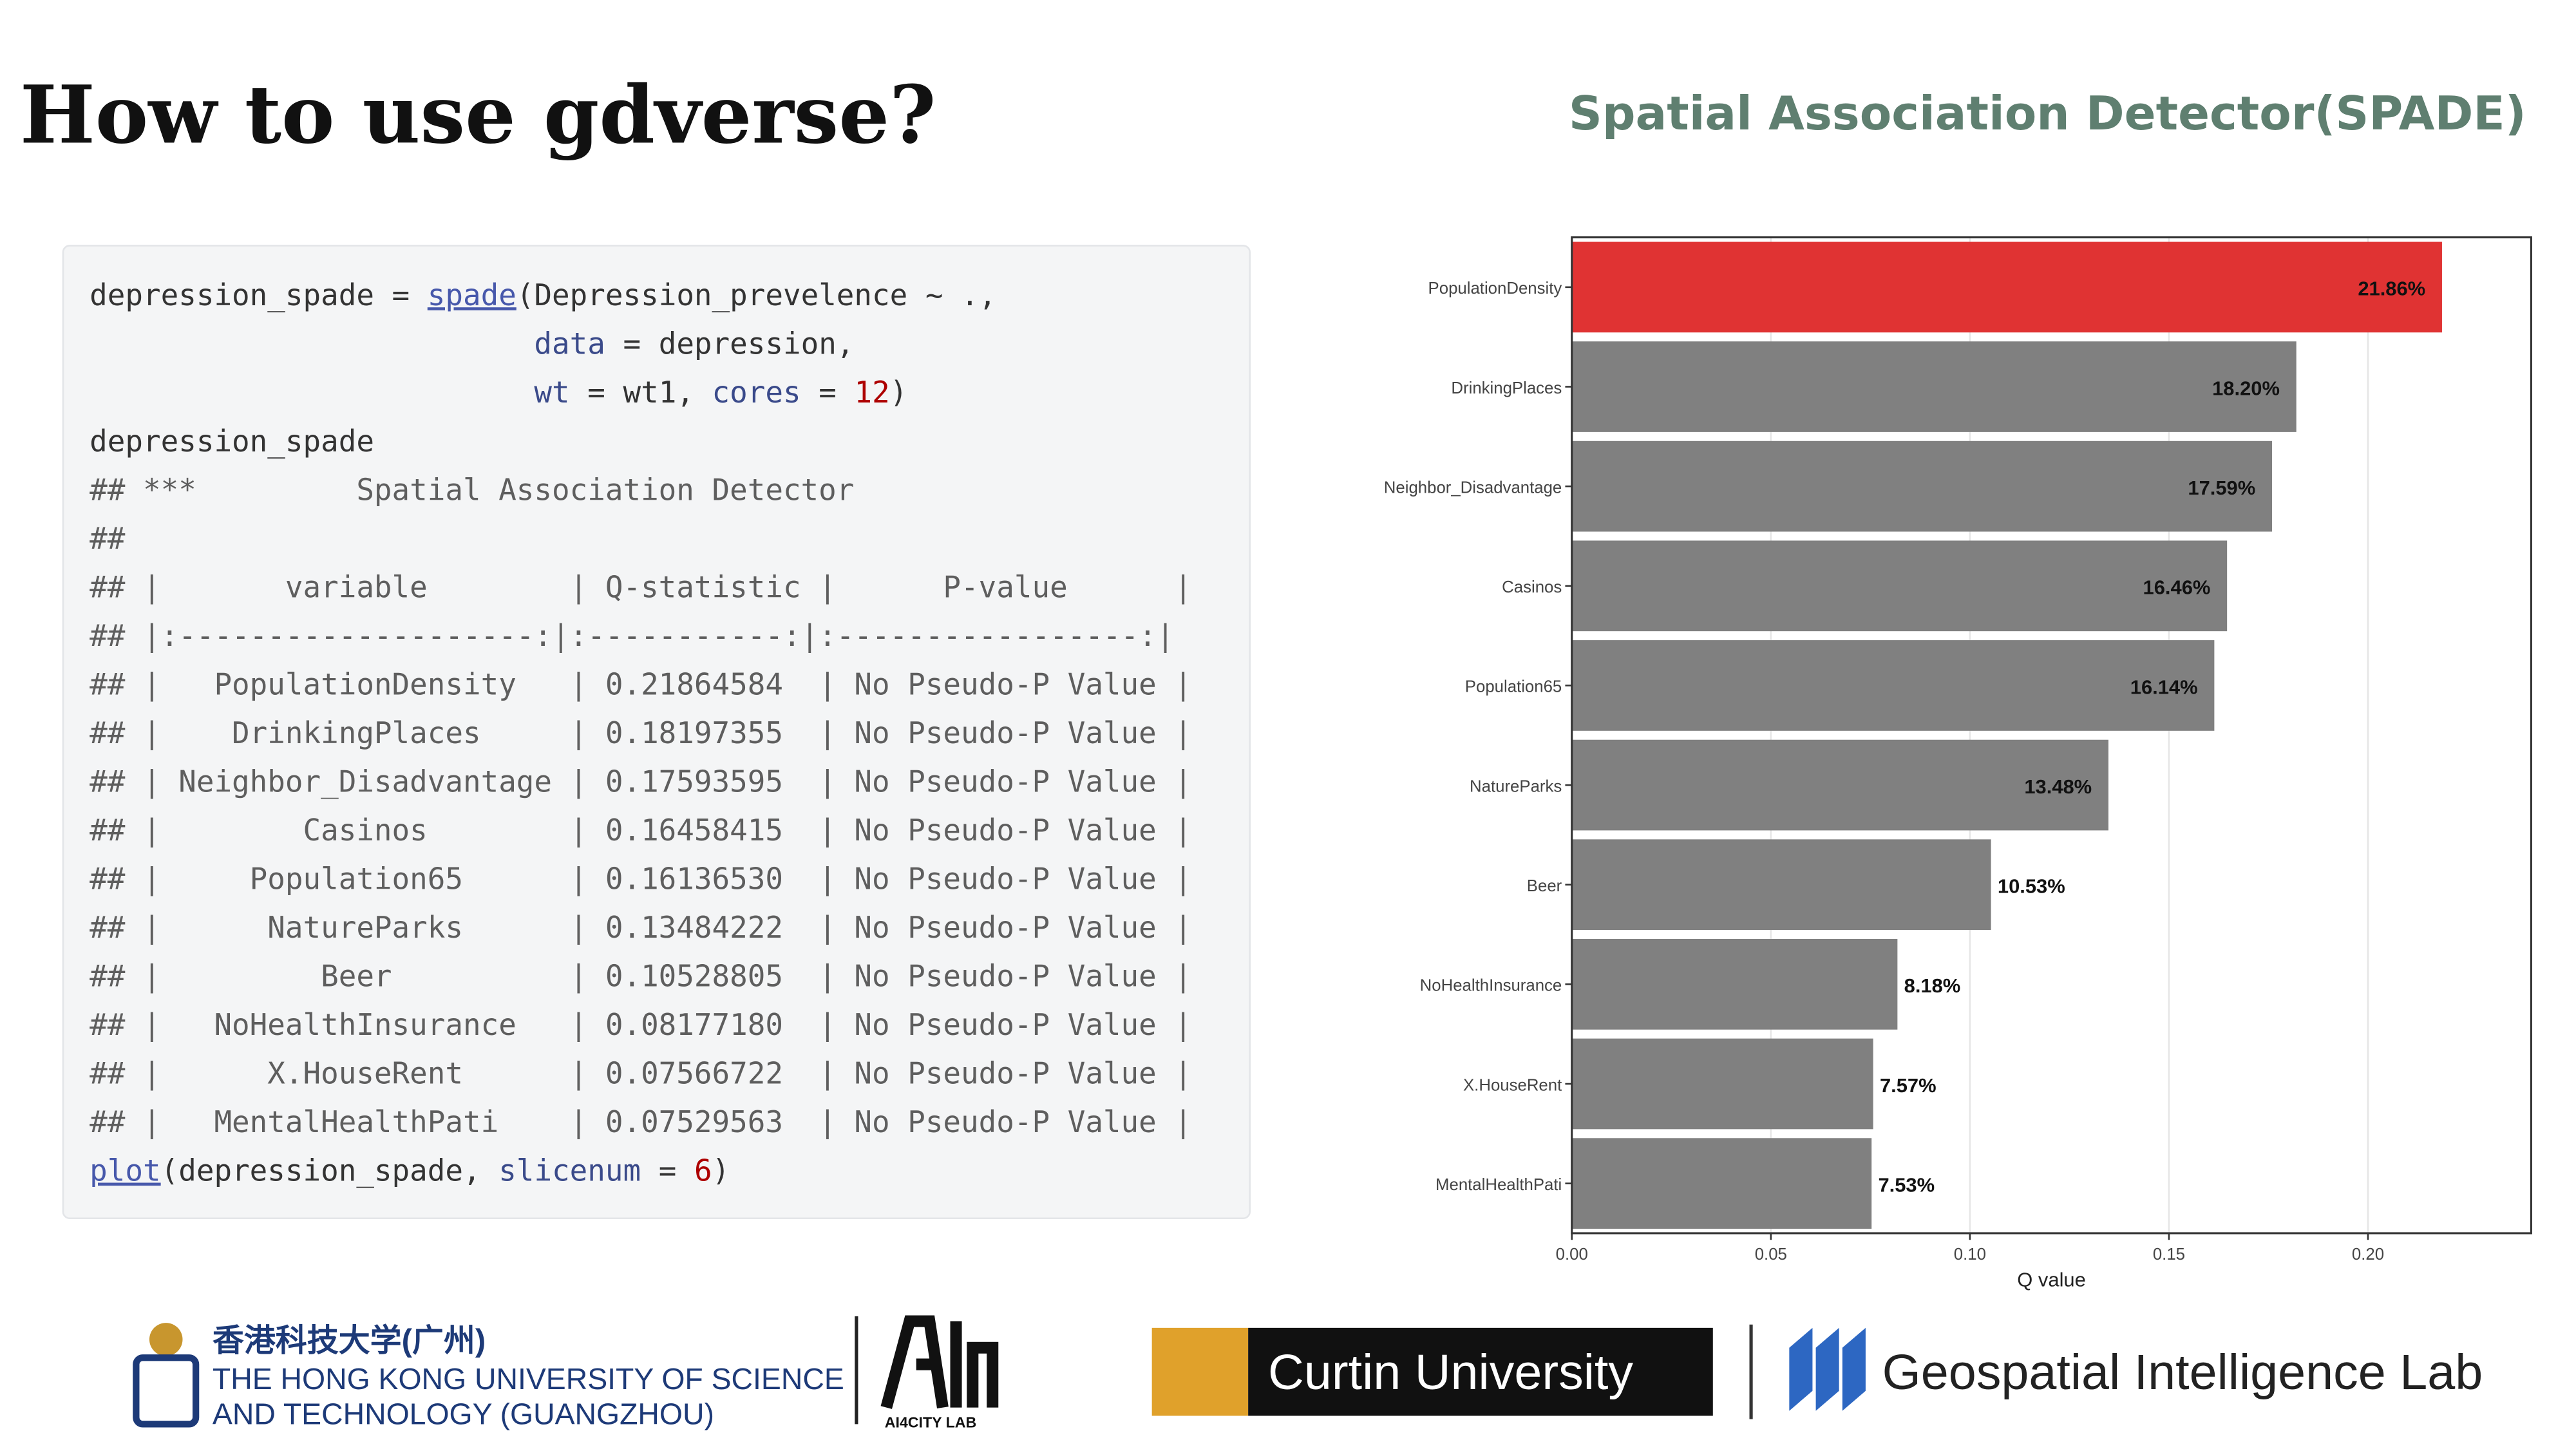  I want to click on y-tick-label: NoHealthInsurance, so click(1491, 986).